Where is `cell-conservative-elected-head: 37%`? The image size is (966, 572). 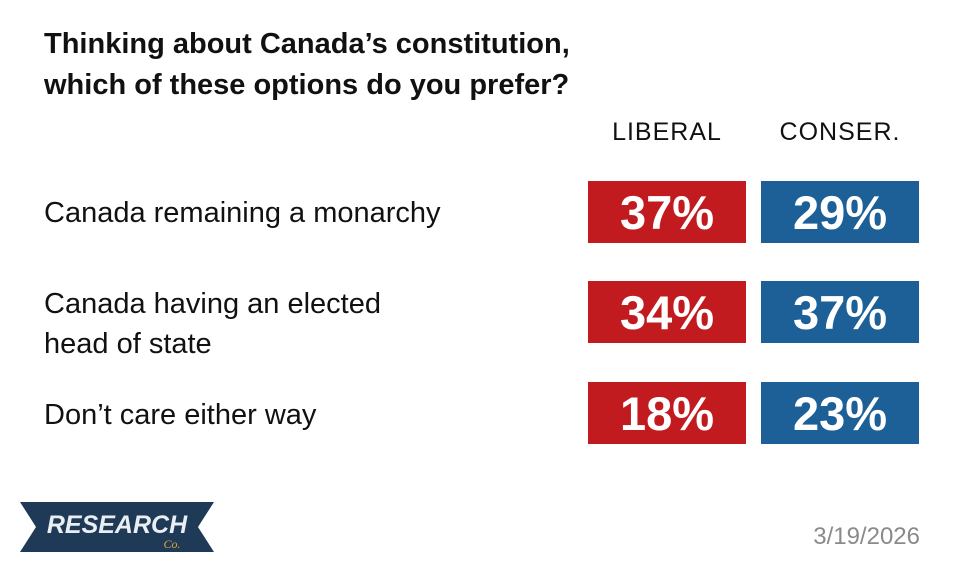 cell-conservative-elected-head: 37% is located at coordinates (840, 312).